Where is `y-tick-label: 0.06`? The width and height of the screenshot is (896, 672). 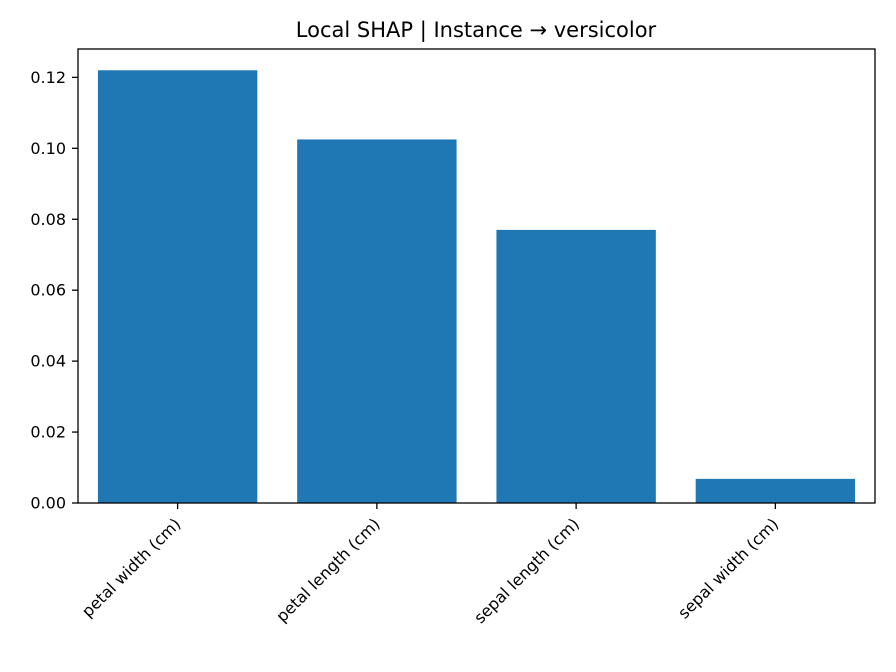 y-tick-label: 0.06 is located at coordinates (48, 290).